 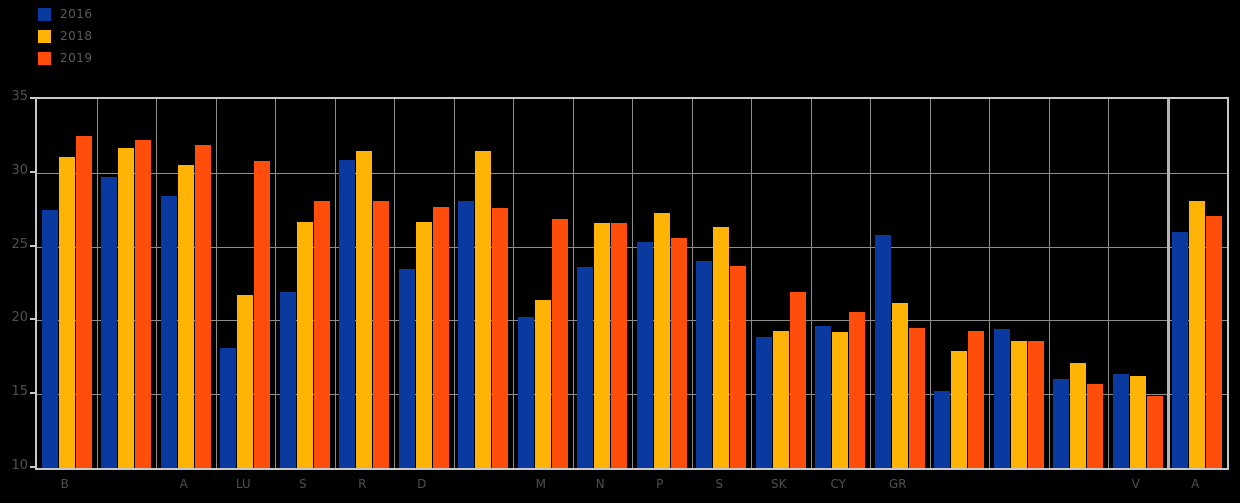 I want to click on legend-label-series-2: 2018, so click(x=76, y=36).